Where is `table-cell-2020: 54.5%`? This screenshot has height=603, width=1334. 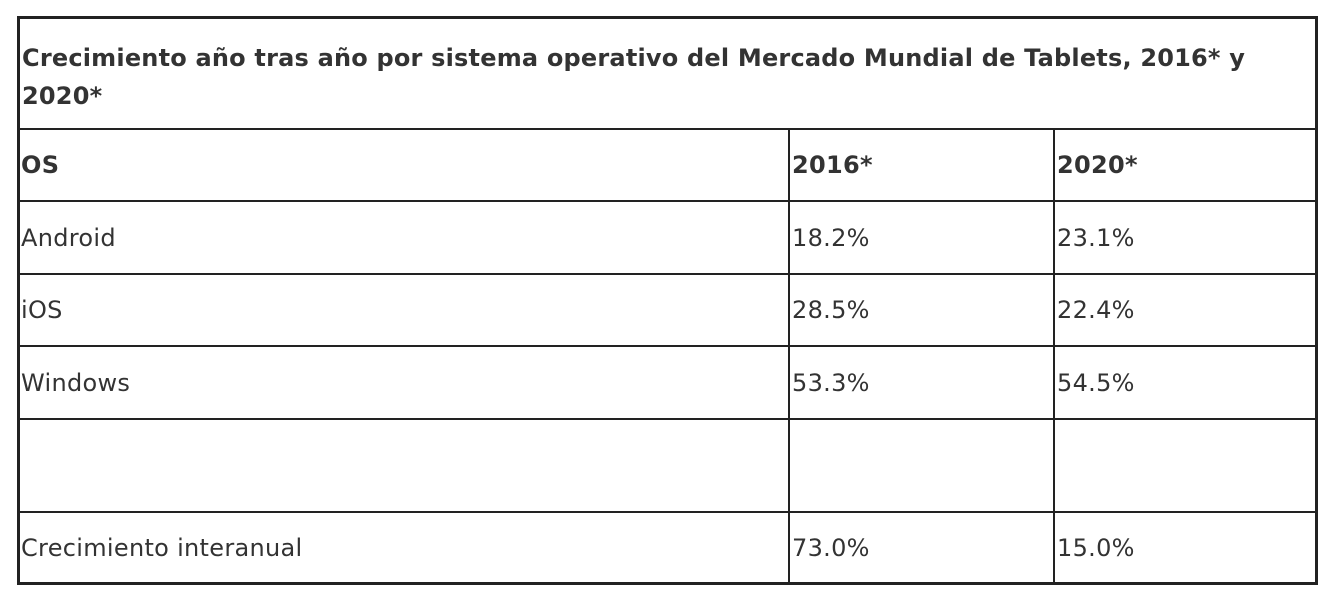
table-cell-2020: 54.5% is located at coordinates (1096, 382).